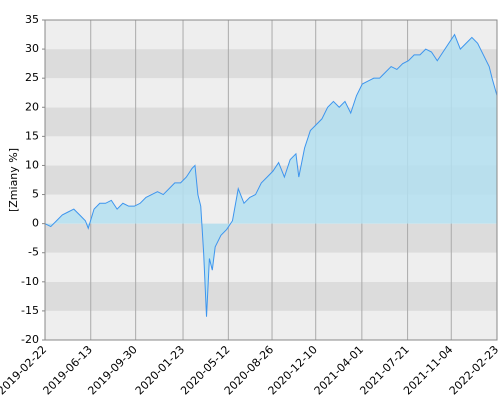 The height and width of the screenshot is (400, 500). I want to click on y-tick-label: 30, so click(32, 48).